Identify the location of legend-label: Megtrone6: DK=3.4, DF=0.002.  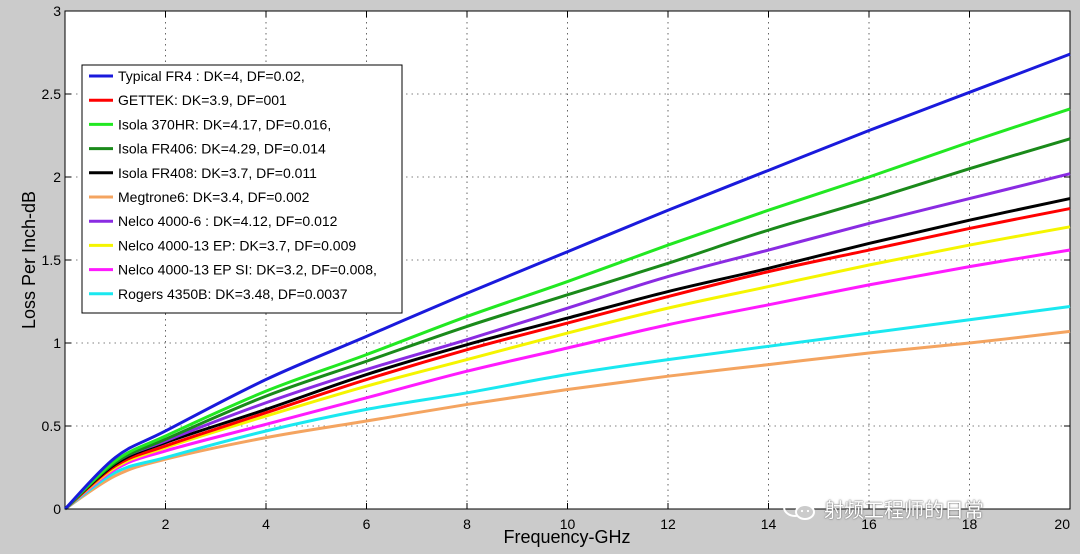
(214, 197).